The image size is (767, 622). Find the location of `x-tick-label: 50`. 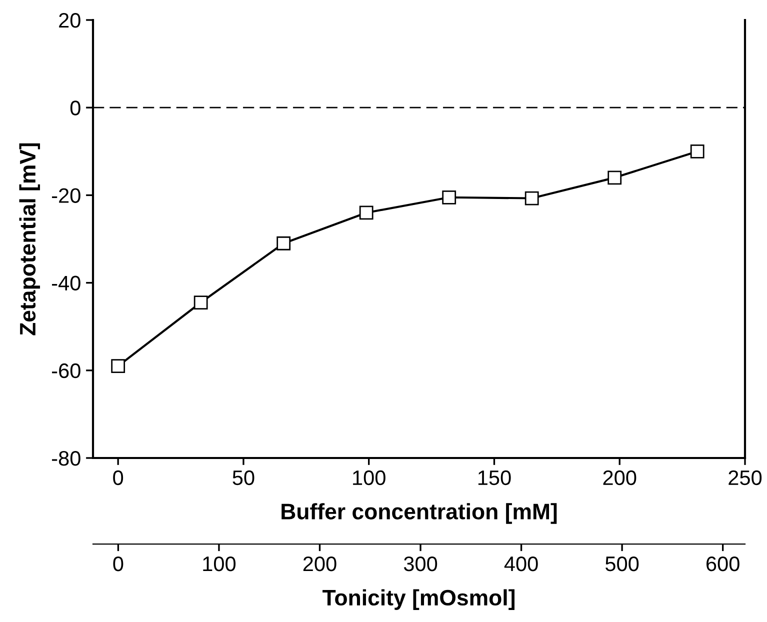

x-tick-label: 50 is located at coordinates (243, 478).